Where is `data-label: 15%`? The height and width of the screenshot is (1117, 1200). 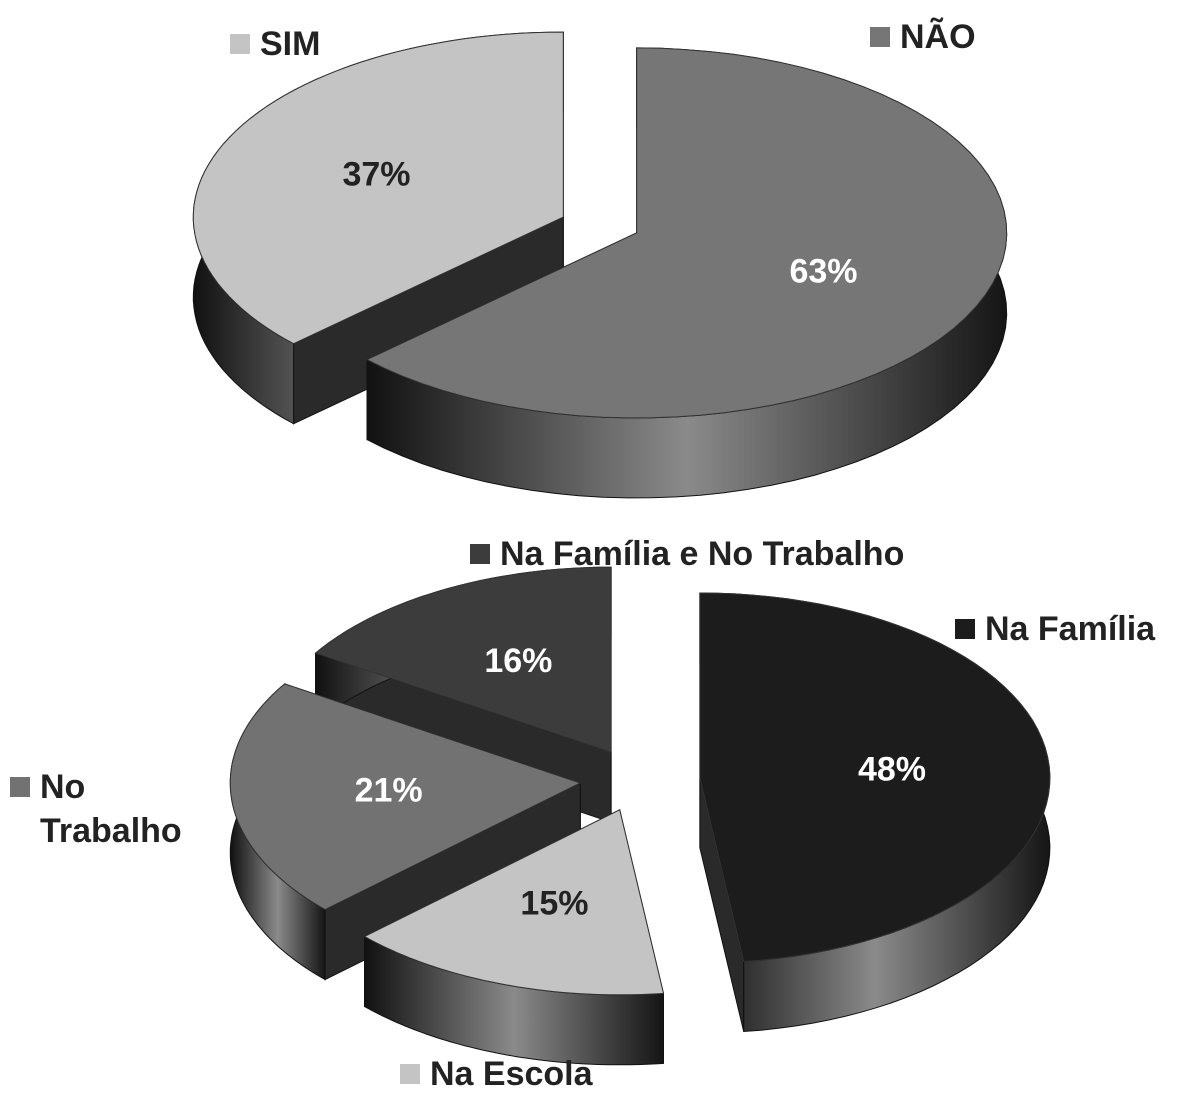 data-label: 15% is located at coordinates (554, 904).